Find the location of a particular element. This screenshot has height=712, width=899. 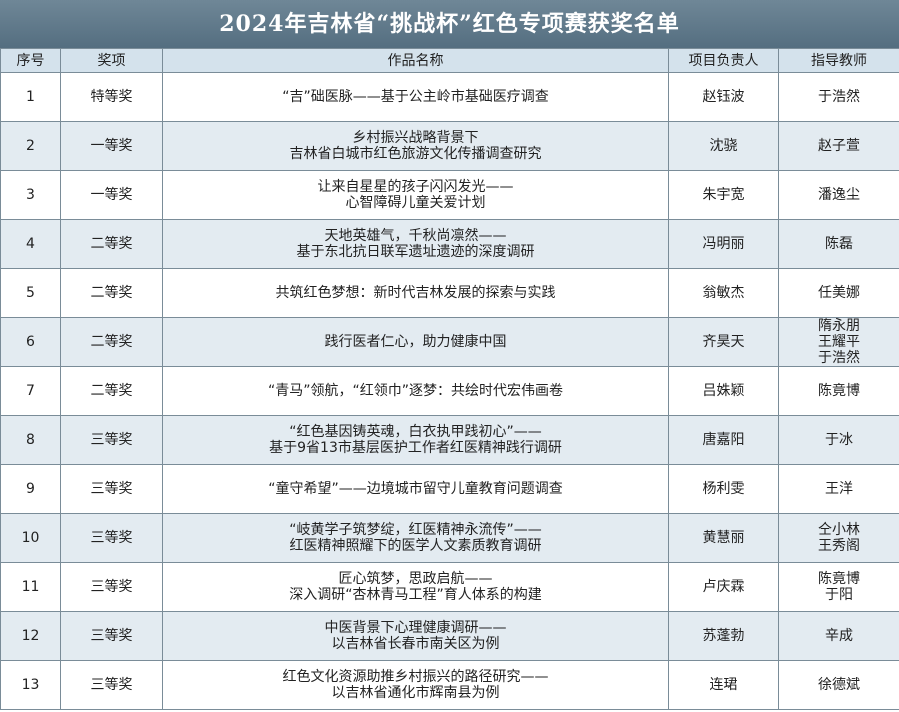

title-line: “岐黄学子筑梦绽，红医精神永流传”—— is located at coordinates (415, 530).